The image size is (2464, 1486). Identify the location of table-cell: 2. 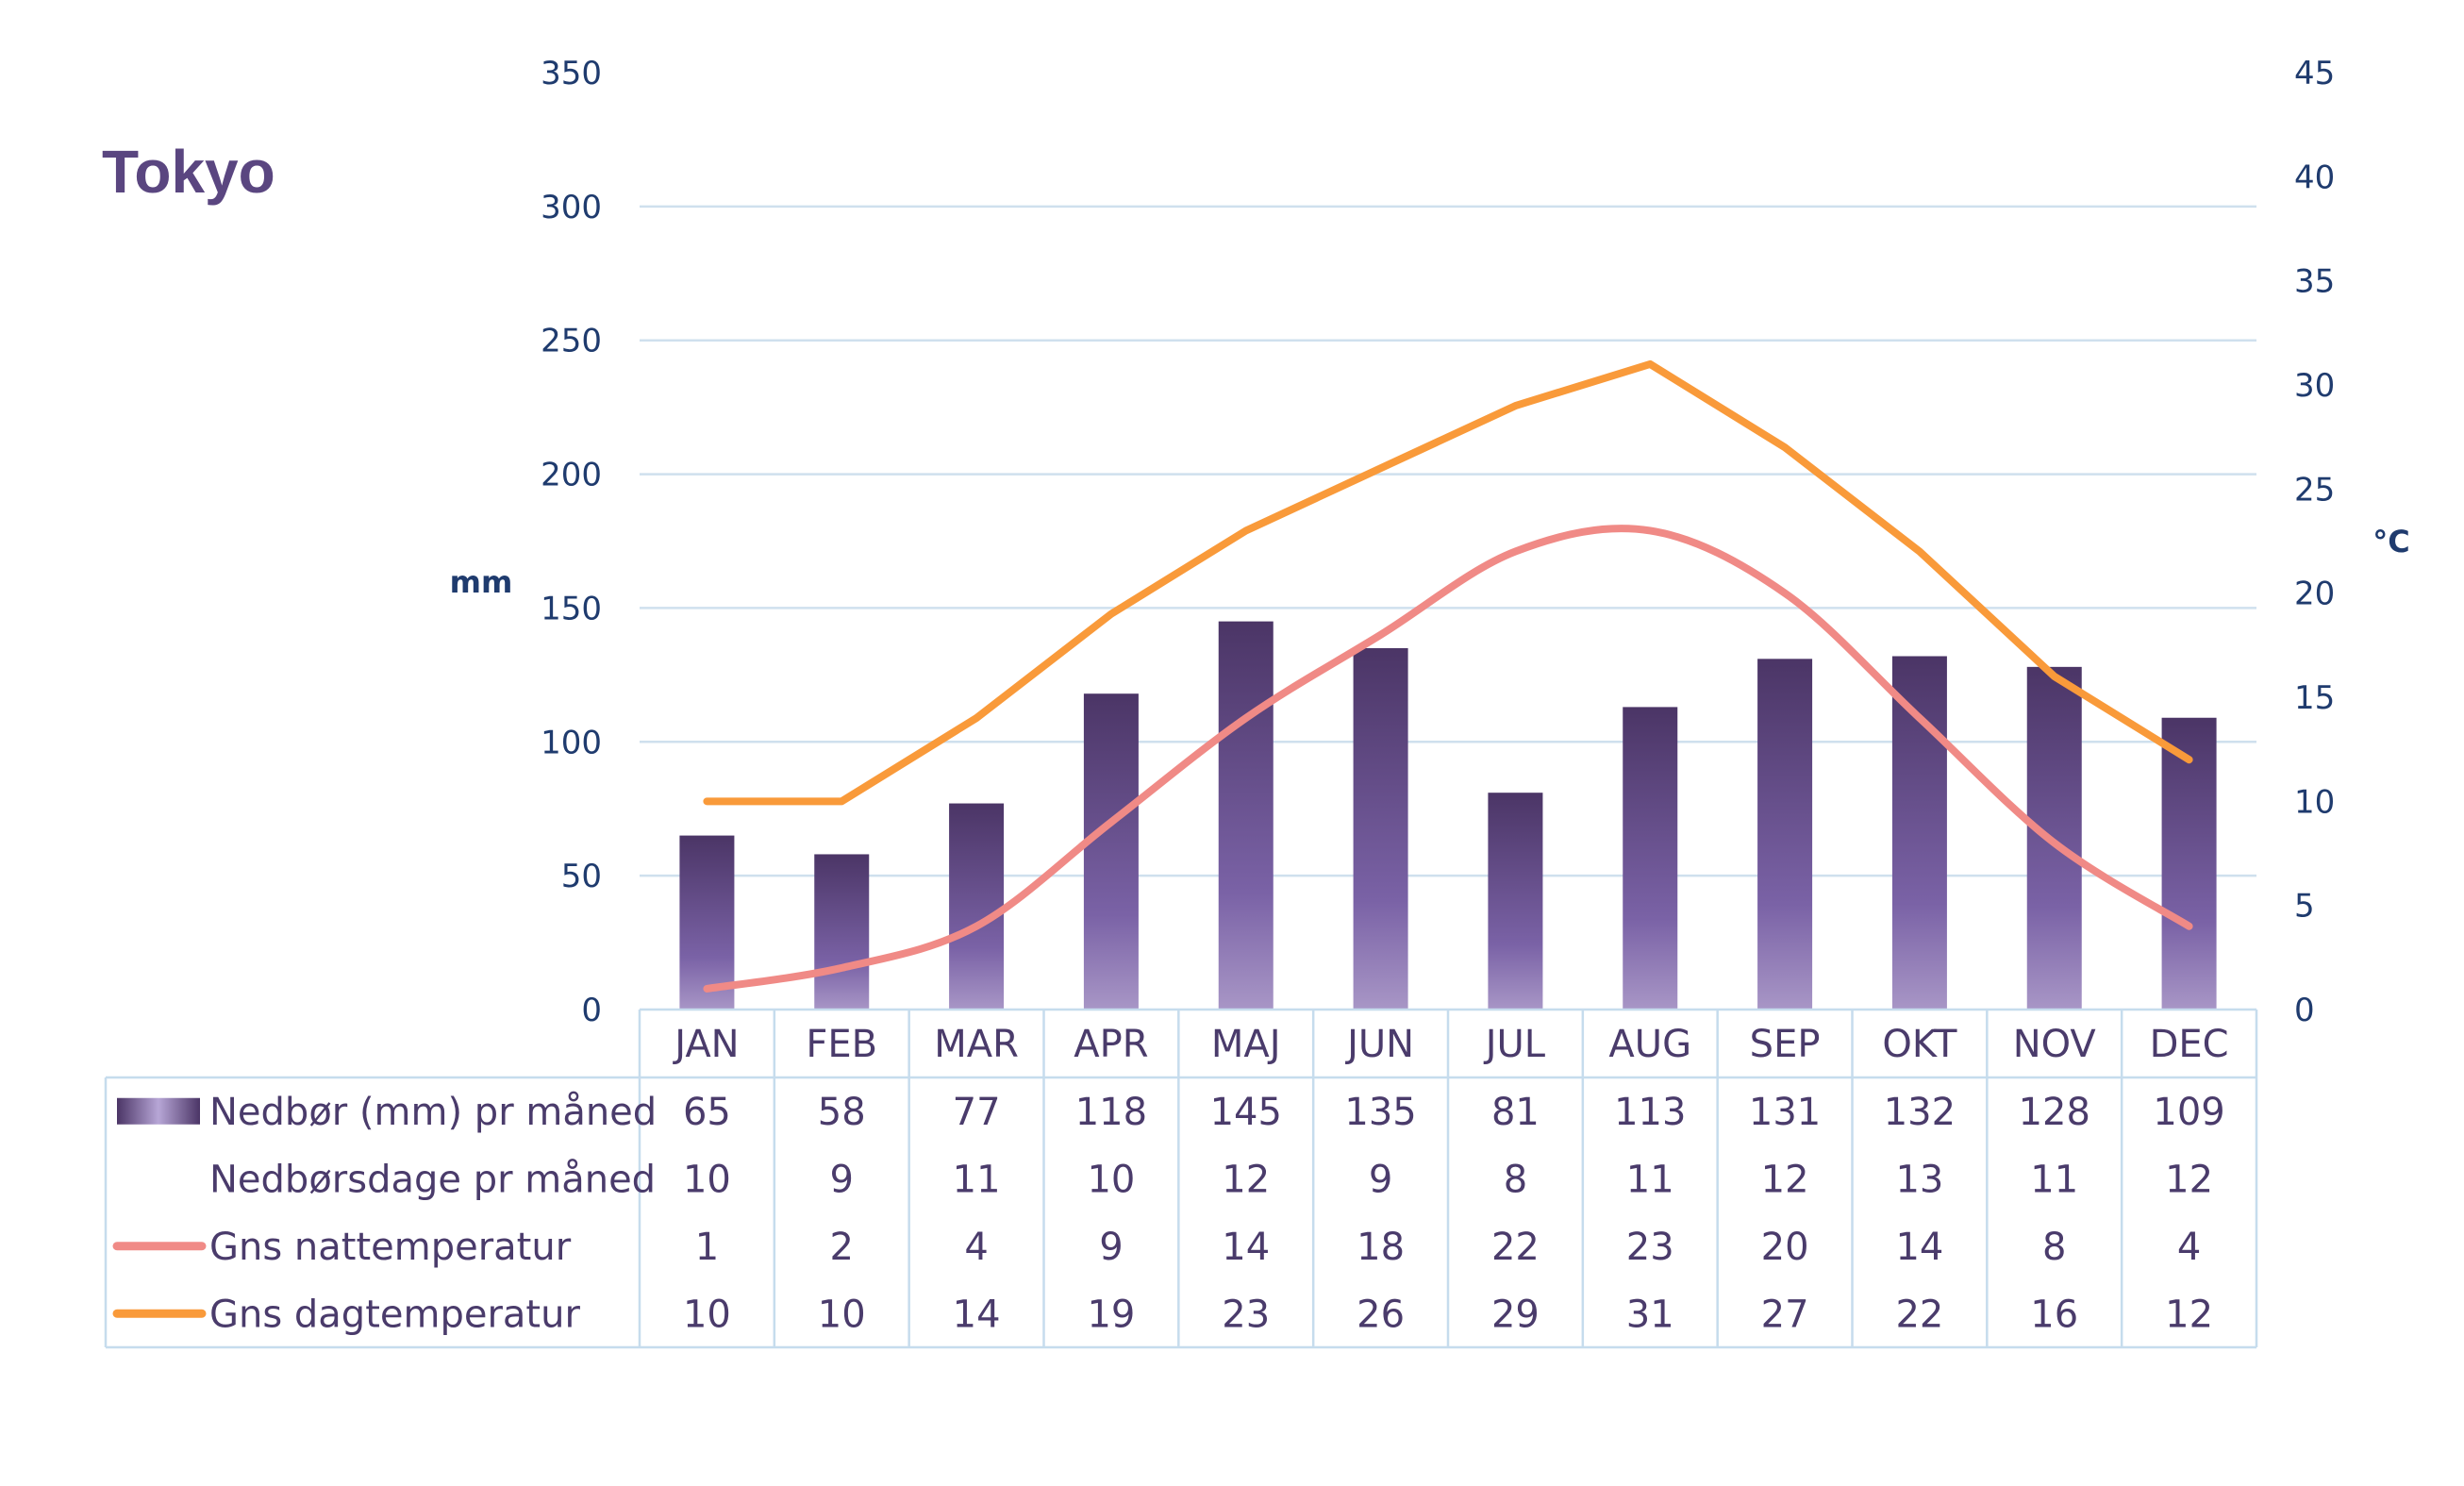
(842, 1247).